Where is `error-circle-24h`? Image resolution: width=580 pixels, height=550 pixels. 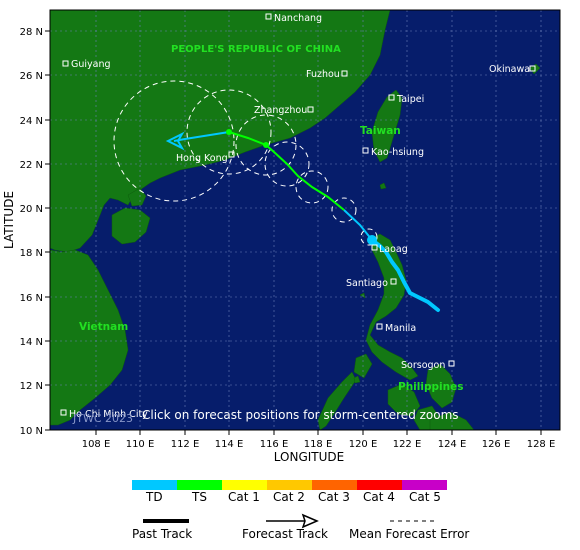 error-circle-24h is located at coordinates (344, 210).